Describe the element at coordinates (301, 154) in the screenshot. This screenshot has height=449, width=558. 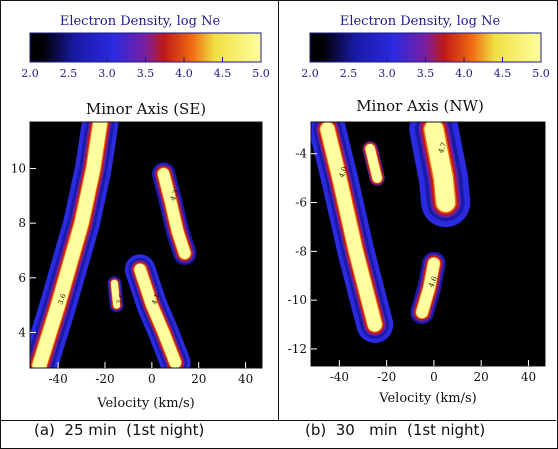
I see `y-tick-label: -4` at that location.